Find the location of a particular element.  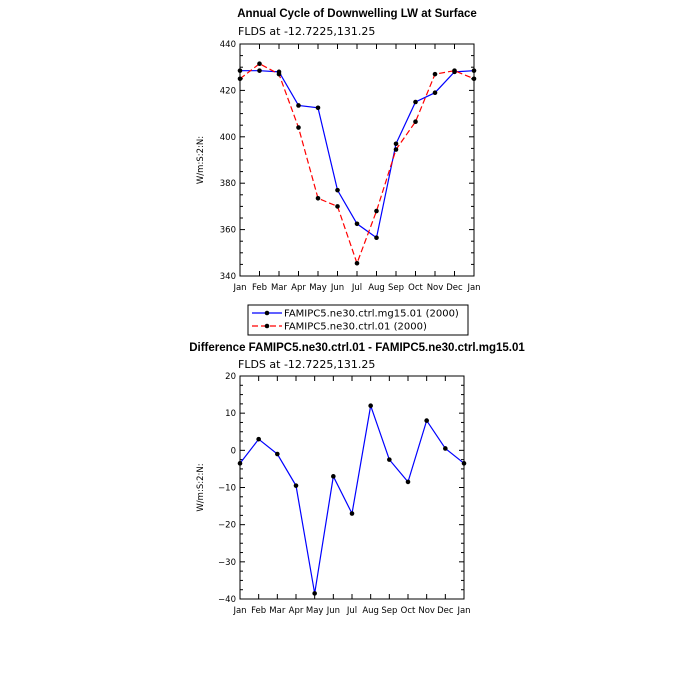

legend-label: FAMIPC5.ne30.ctrl.mg15.01 (2000) is located at coordinates (371, 314).